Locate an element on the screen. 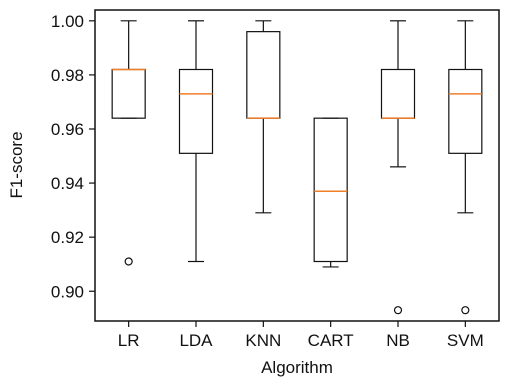 Image resolution: width=506 pixels, height=380 pixels. box-group-cart is located at coordinates (330, 192).